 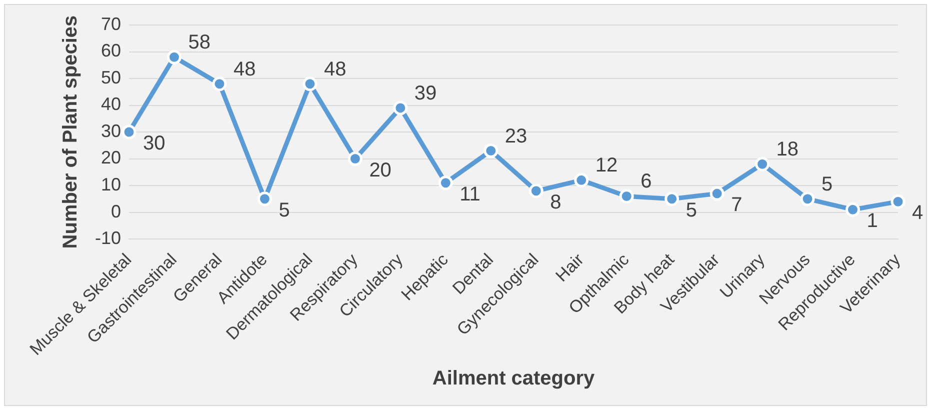 I want to click on y-tick-label: 60, so click(x=111, y=50).